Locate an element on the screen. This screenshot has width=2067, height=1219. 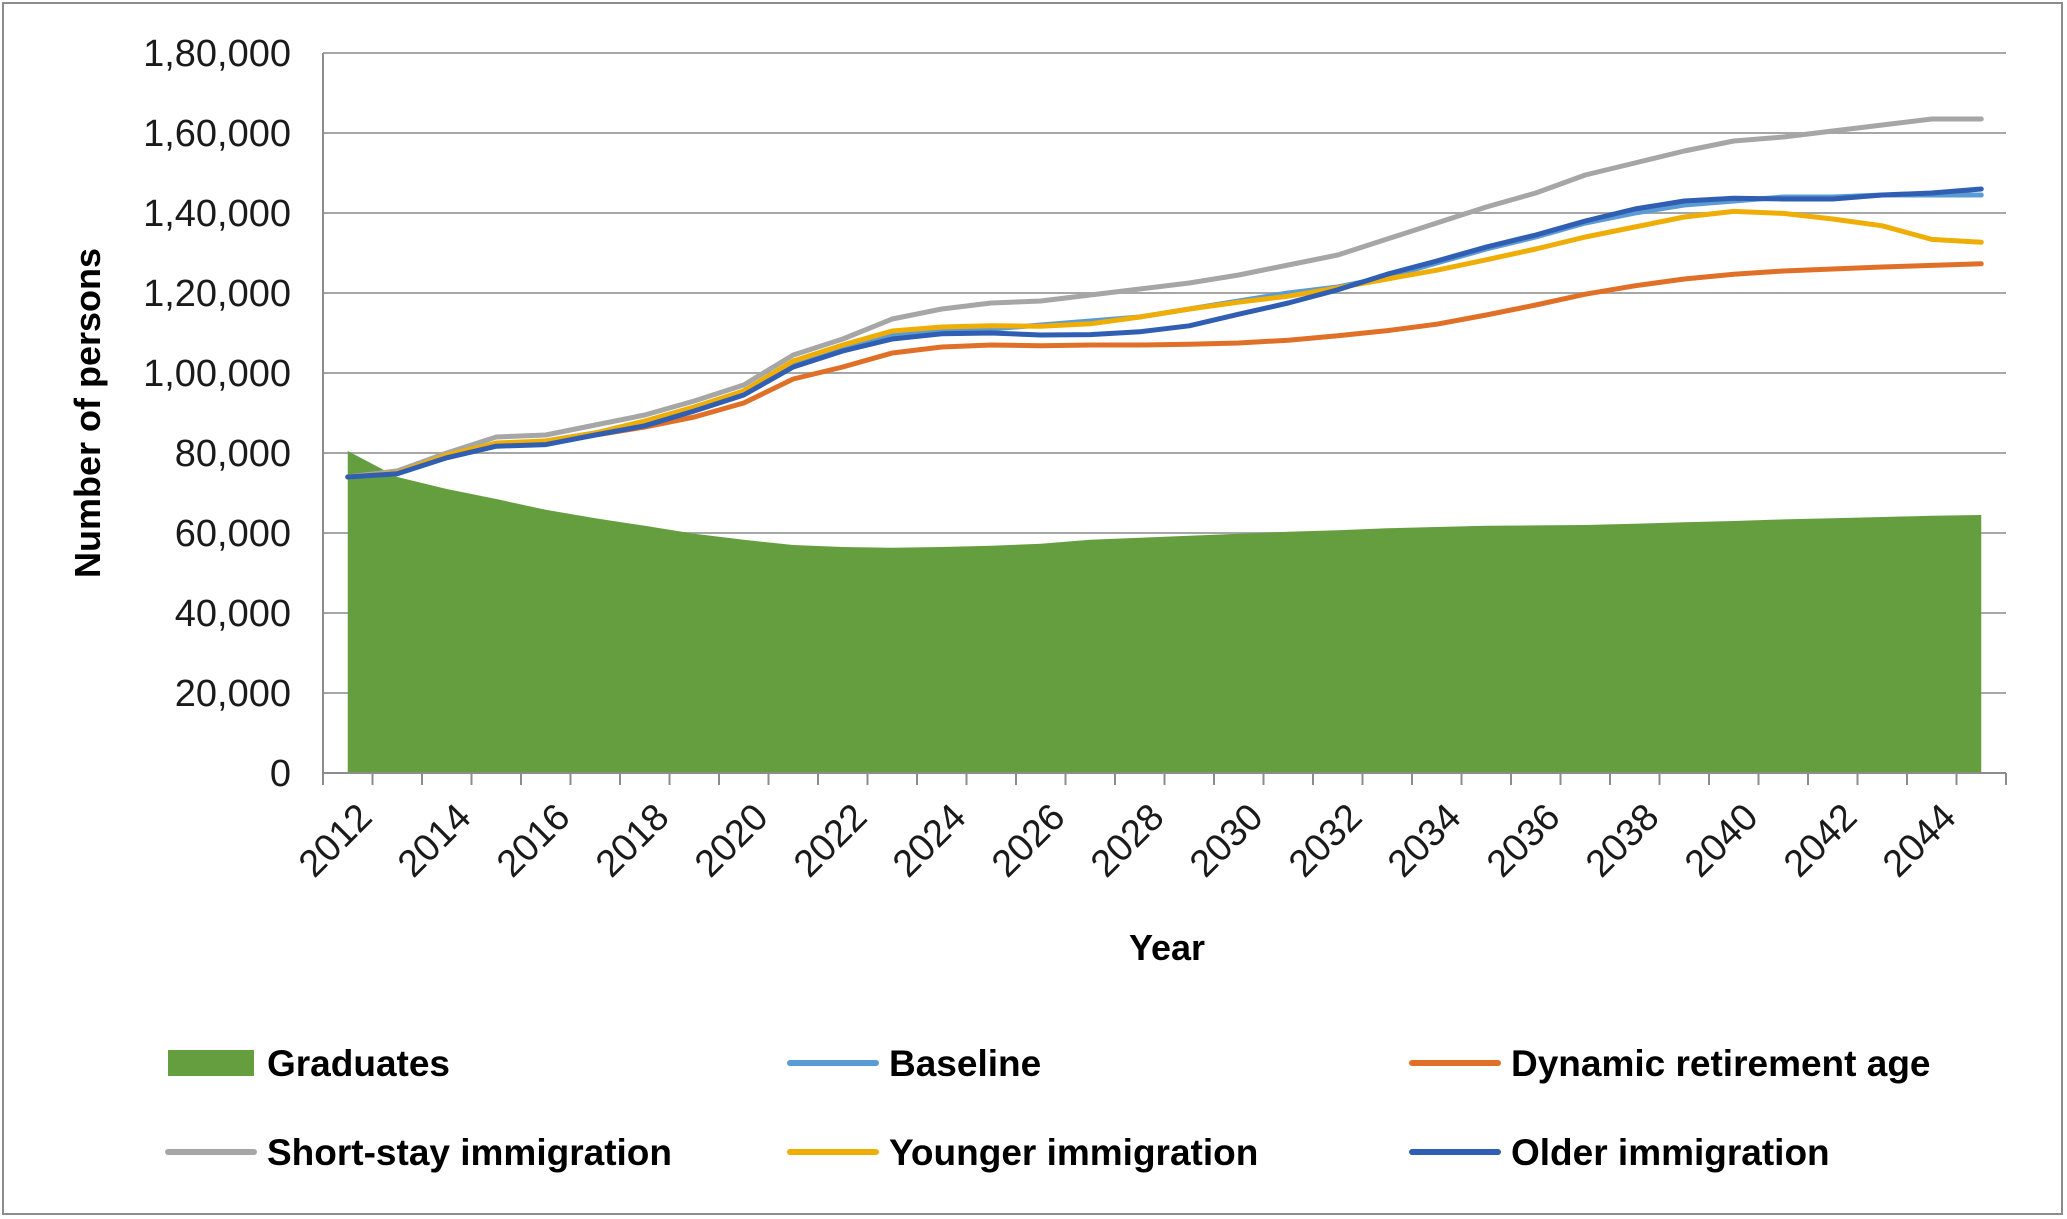
x-tick-label: 2032 is located at coordinates (1325, 840).